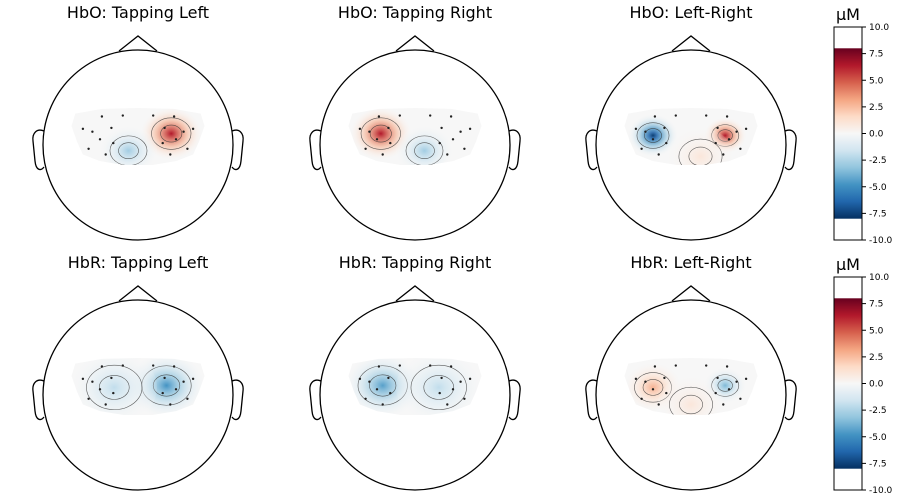 The width and height of the screenshot is (900, 500). What do you see at coordinates (848, 14) in the screenshot?
I see `colorbar-unit: µM` at bounding box center [848, 14].